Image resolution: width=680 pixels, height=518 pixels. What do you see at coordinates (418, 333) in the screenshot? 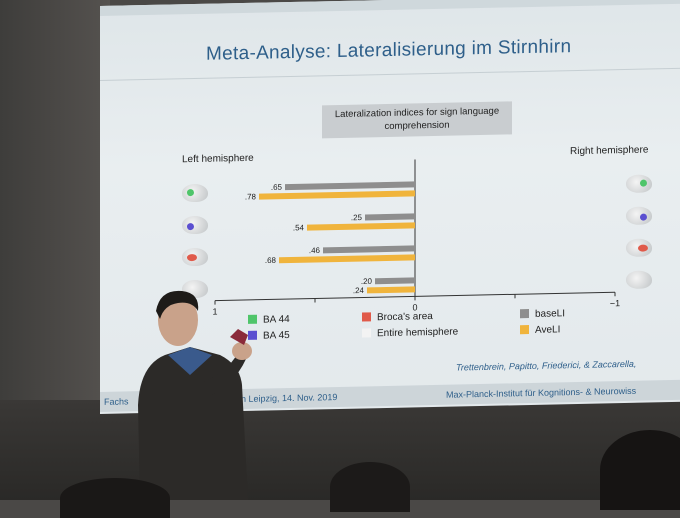
I see `legend-entire-text: Entire hemisphere` at bounding box center [418, 333].